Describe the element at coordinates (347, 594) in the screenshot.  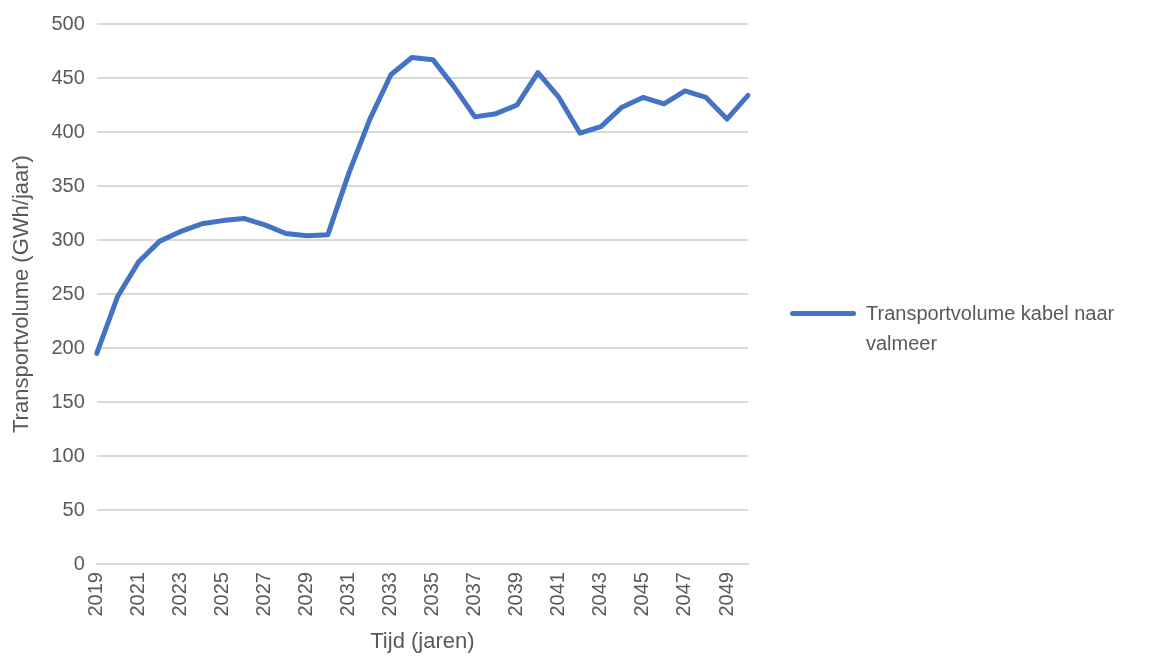
I see `x-tick-label: 2031` at that location.